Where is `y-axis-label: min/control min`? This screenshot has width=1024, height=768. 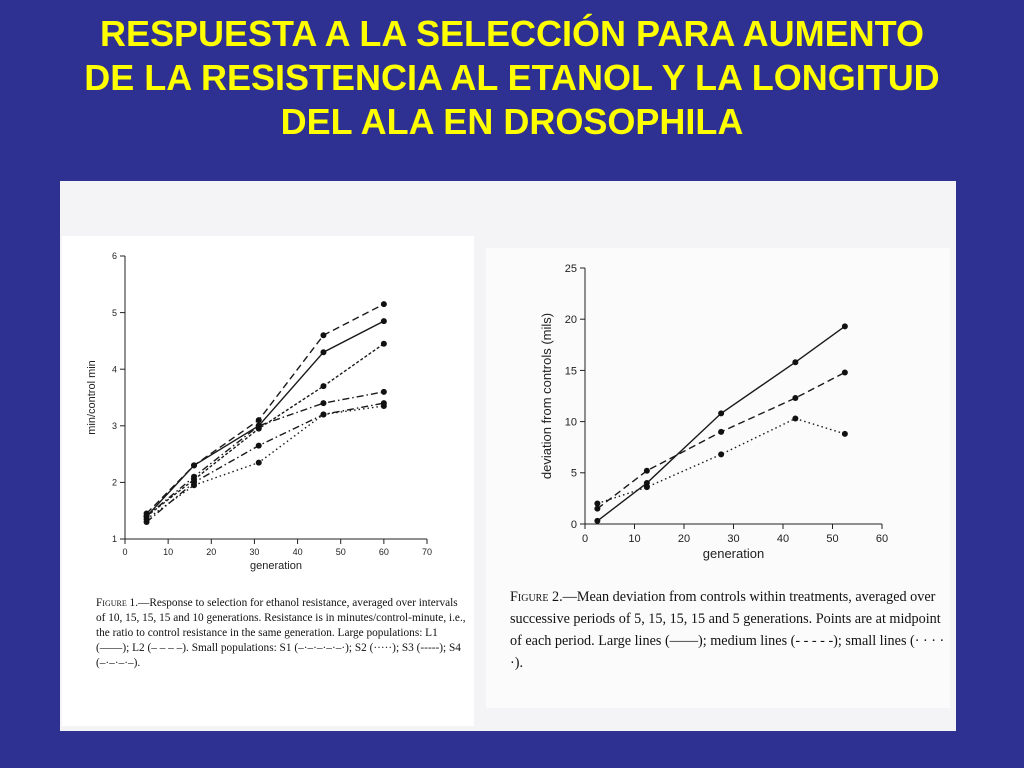
y-axis-label: min/control min is located at coordinates (92, 397).